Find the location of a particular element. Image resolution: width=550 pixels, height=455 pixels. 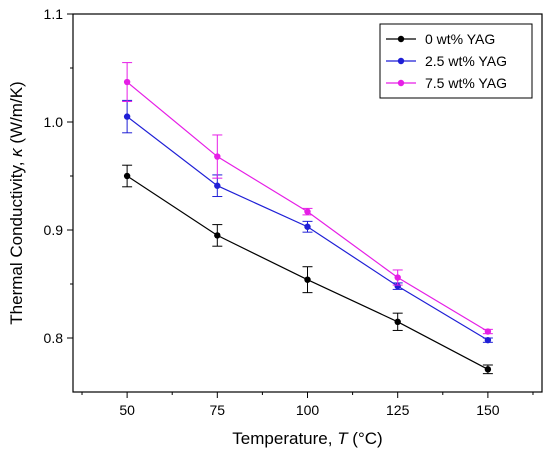

legend-label: 7.5 wt% YAG is located at coordinates (466, 83).